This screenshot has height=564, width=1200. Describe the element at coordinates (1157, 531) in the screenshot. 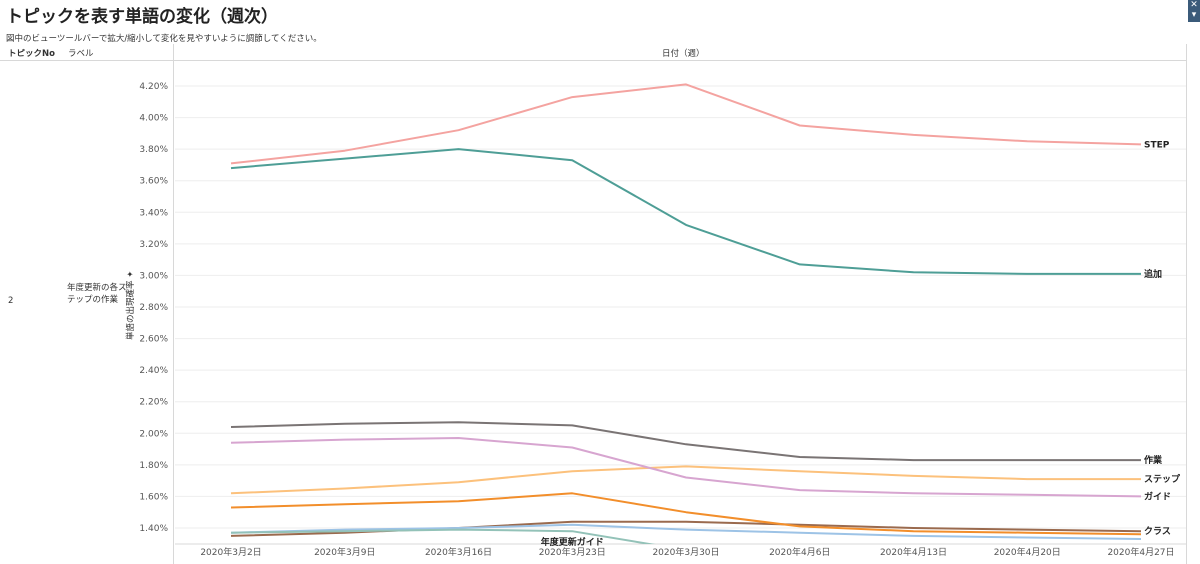

I see `series-end-label: クラス` at that location.